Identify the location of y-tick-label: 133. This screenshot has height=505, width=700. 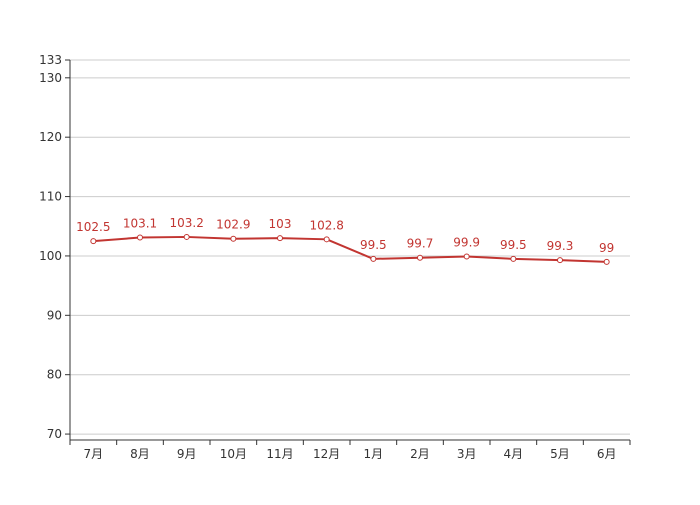
(50, 60).